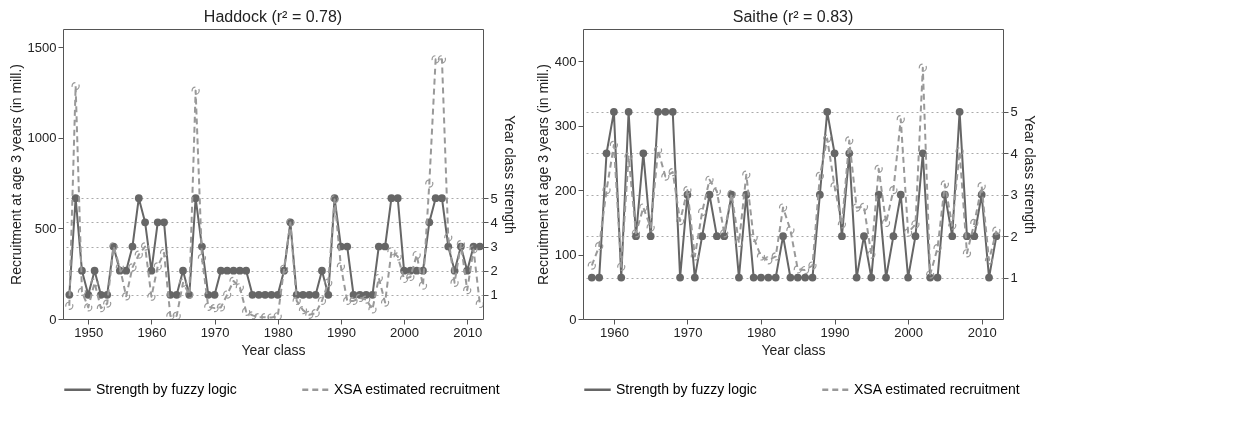  What do you see at coordinates (573, 319) in the screenshot?
I see `y-tick-label: 0` at bounding box center [573, 319].